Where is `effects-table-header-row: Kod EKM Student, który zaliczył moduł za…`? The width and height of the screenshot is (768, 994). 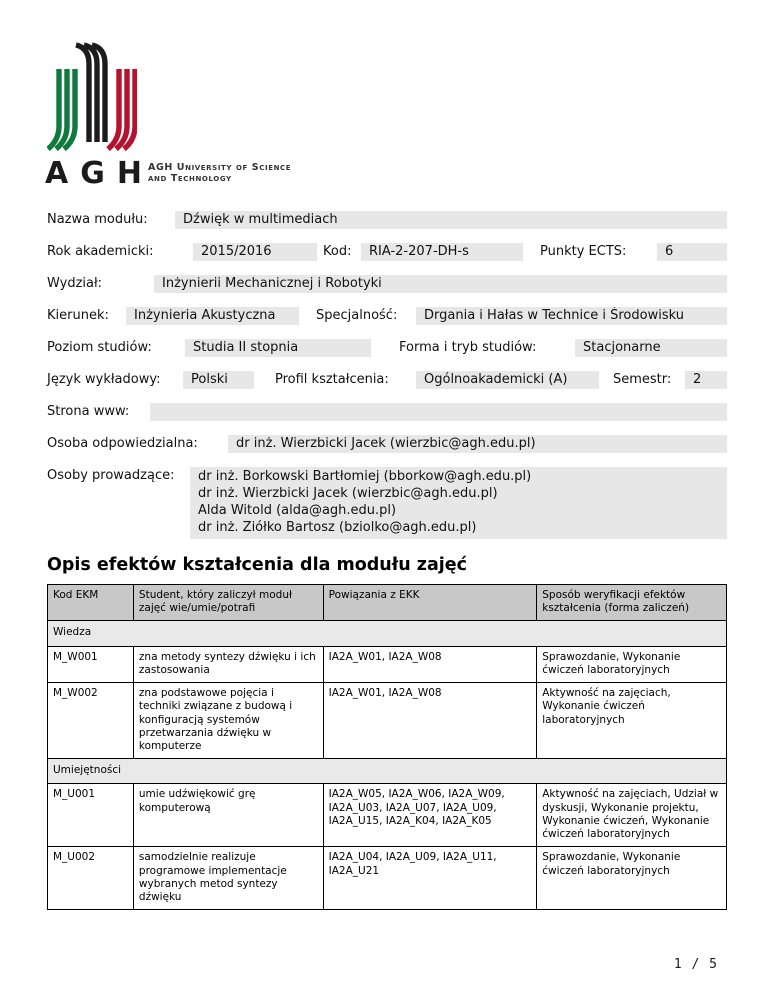 effects-table-header-row: Kod EKM Student, który zaliczył moduł za… is located at coordinates (387, 602).